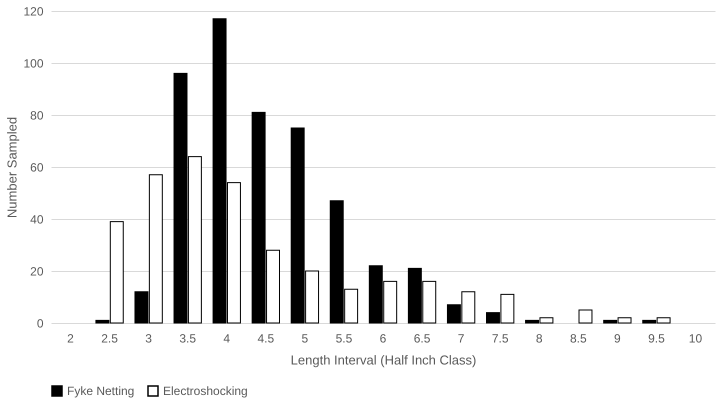  Describe the element at coordinates (461, 339) in the screenshot. I see `x-tick-label: 7` at that location.